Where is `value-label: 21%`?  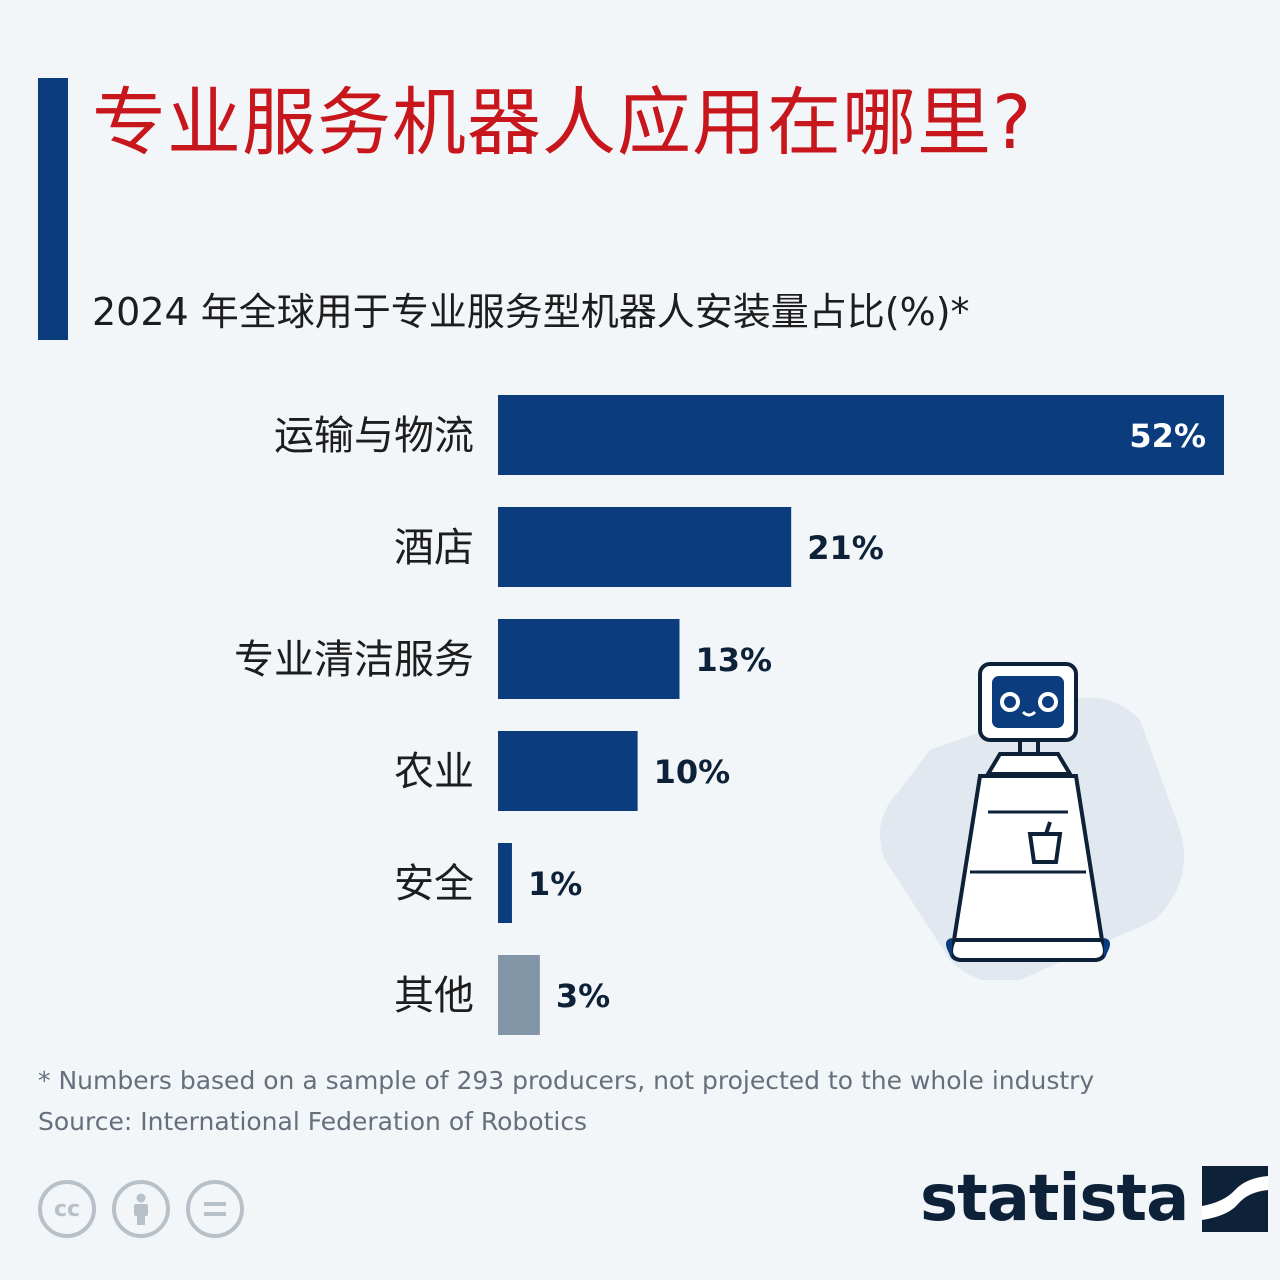 value-label: 21% is located at coordinates (845, 548).